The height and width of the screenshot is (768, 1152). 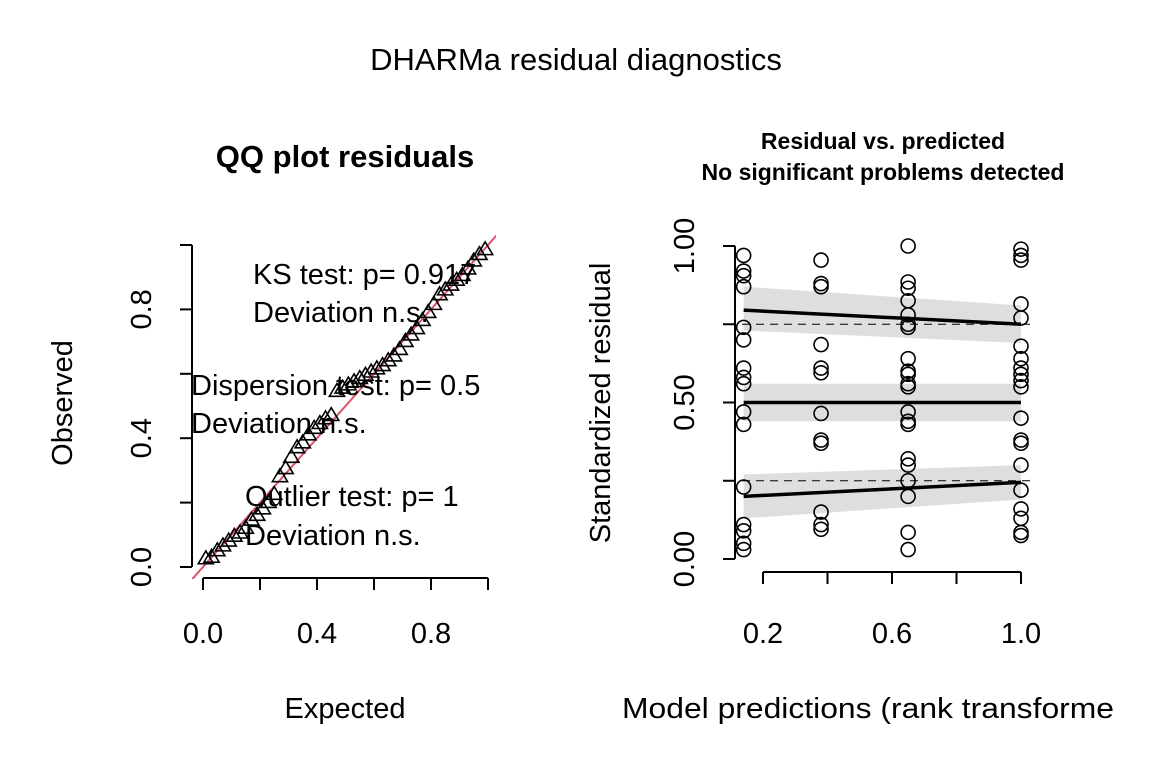 What do you see at coordinates (335, 386) in the screenshot?
I see `dispersion-test-text: Dispersion test: p= 0.5` at bounding box center [335, 386].